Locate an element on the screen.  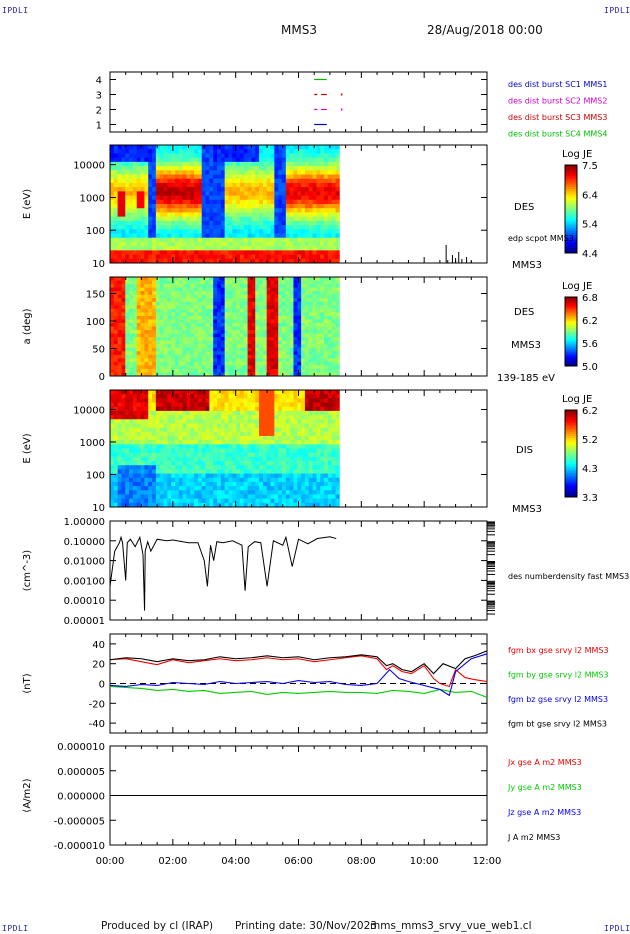
des-energy-colorbar-step is located at coordinates (571, 243).